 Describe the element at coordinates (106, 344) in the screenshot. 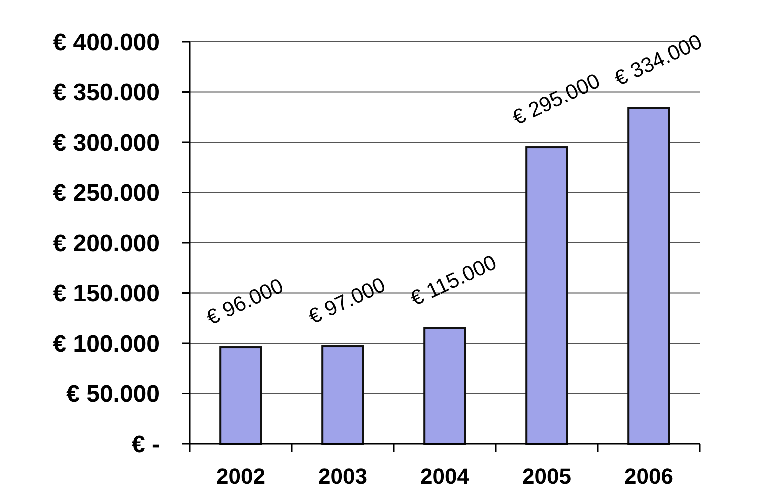

I see `y-tick-label: € 100.000` at that location.